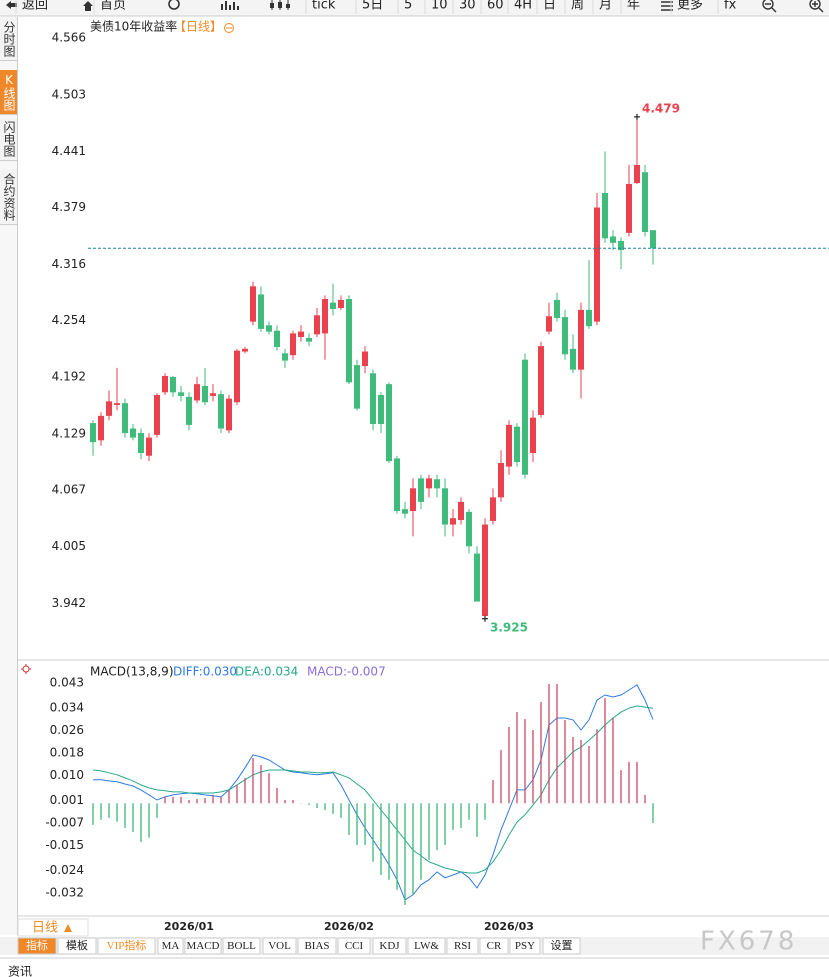 This screenshot has width=829, height=977. I want to click on sidebar-item: 分时图, so click(8, 39).